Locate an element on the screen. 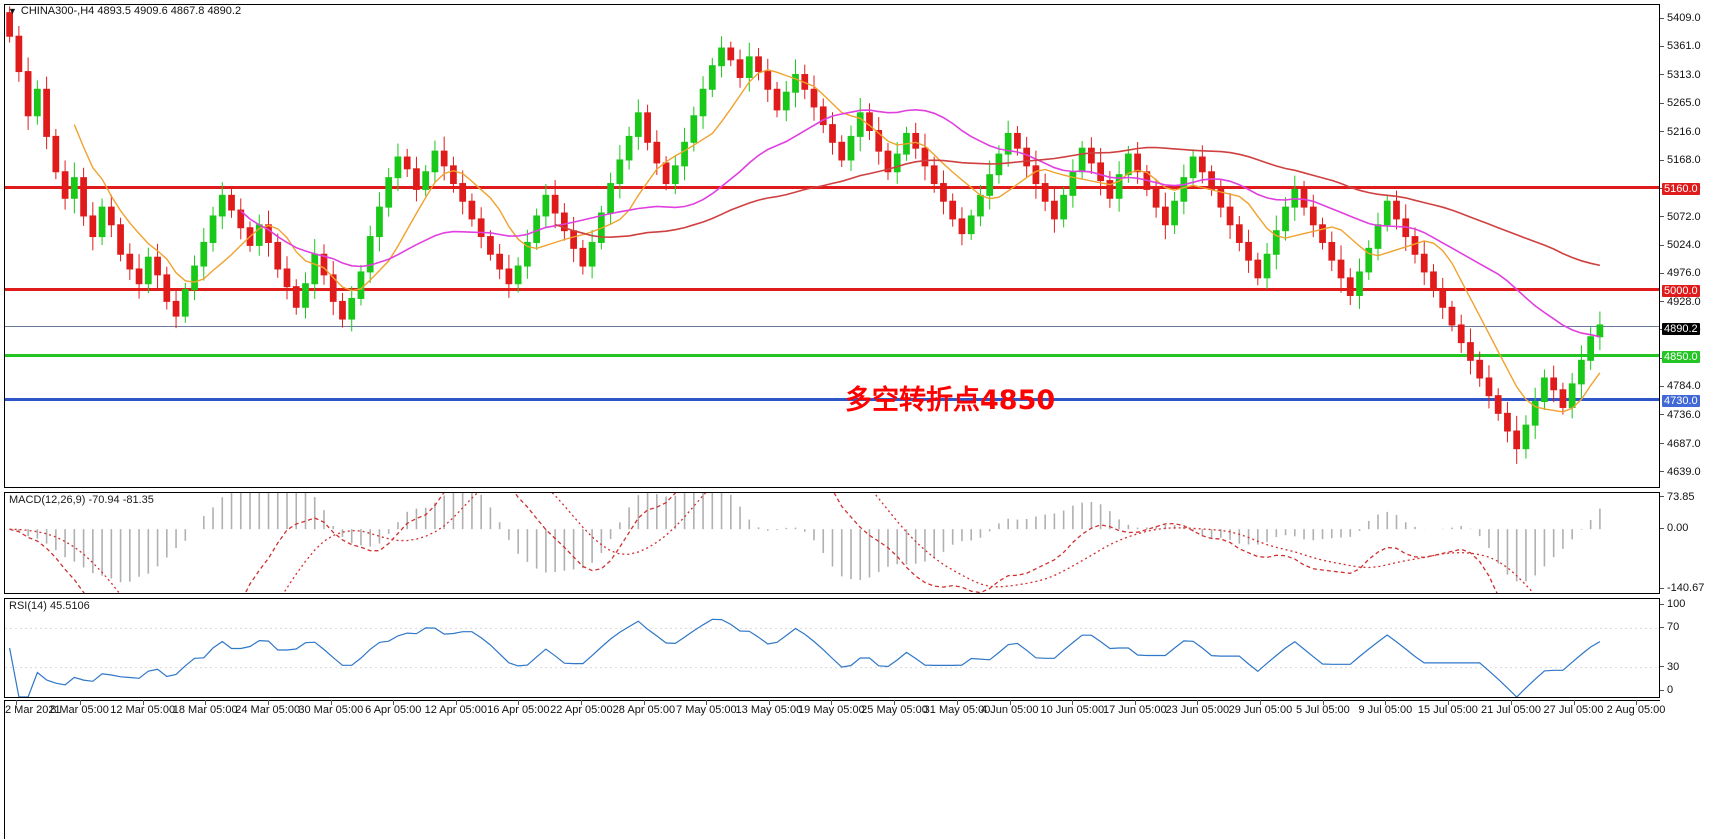 This screenshot has height=839, width=1724. price-tick: 5361.0 is located at coordinates (1680, 46).